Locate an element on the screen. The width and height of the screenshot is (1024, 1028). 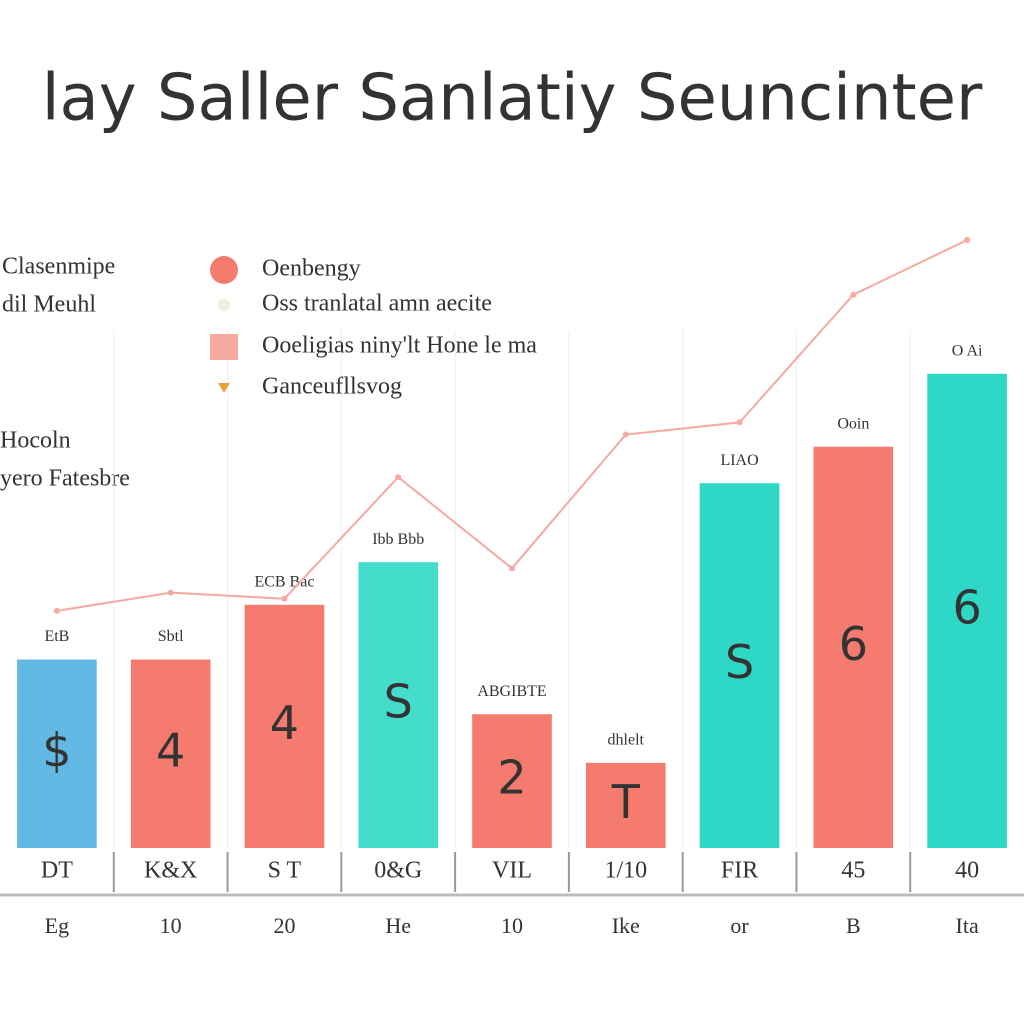
x-sub-label: 20 is located at coordinates (284, 925).